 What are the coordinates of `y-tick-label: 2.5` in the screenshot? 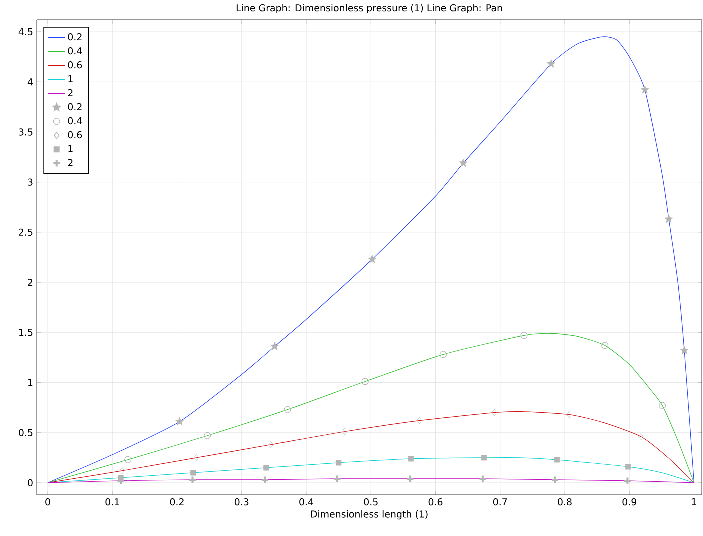 It's located at (26, 232).